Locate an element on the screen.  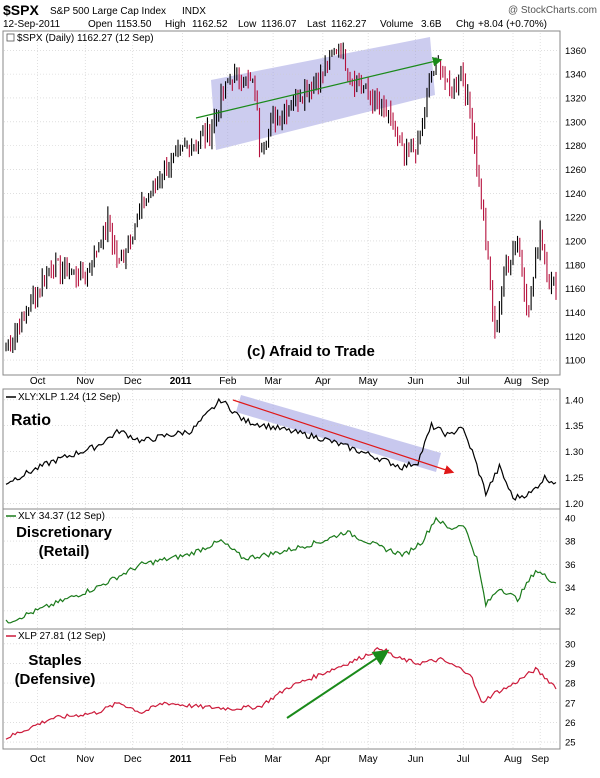
y-tick-label: 1120 is located at coordinates (575, 337).